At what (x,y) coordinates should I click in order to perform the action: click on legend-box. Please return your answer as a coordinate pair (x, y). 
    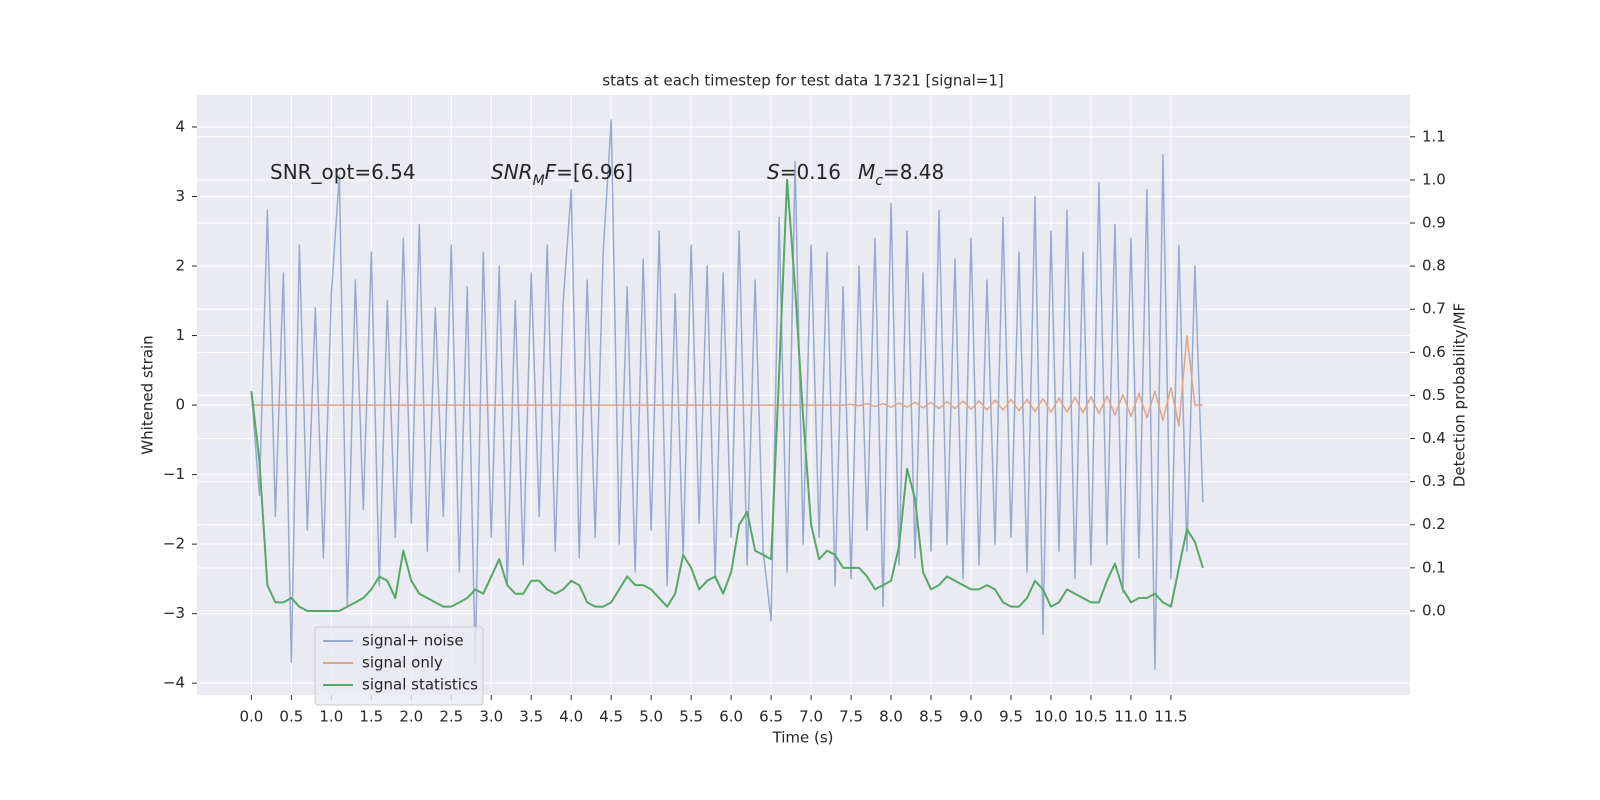
    Looking at the image, I should click on (399, 666).